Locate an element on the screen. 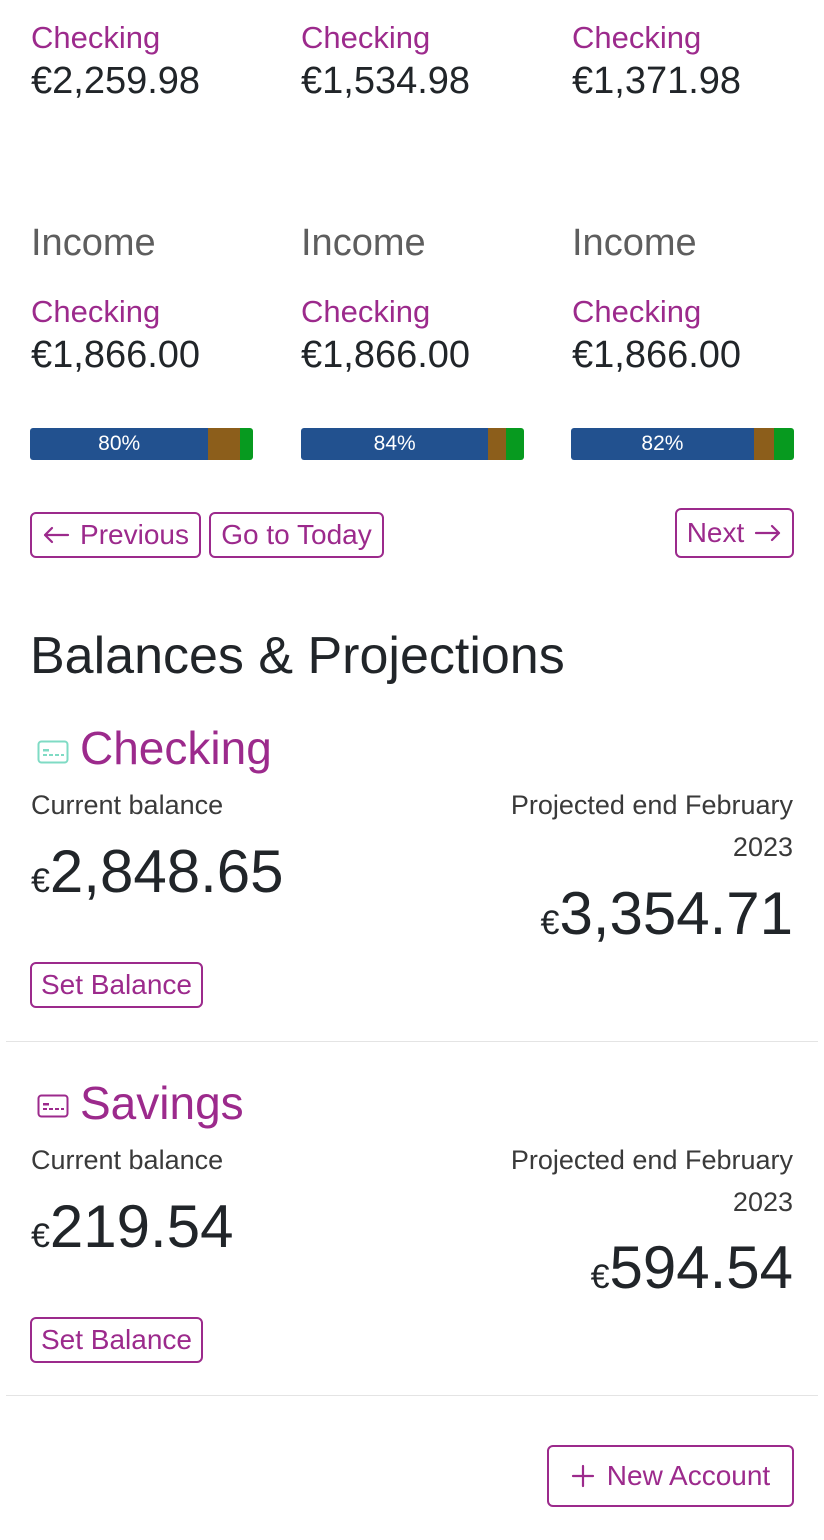 The width and height of the screenshot is (824, 1540). income-progress-bar: 84% is located at coordinates (412, 444).